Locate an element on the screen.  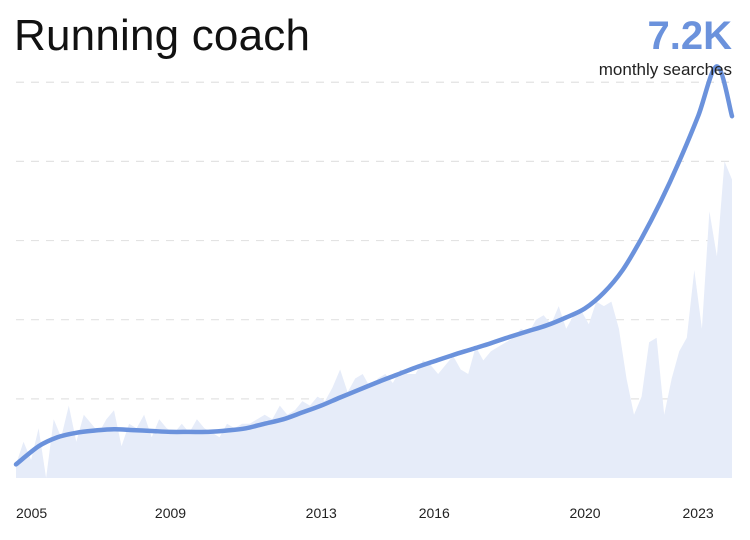
search-volume-value: 7.2K is located at coordinates (690, 36).